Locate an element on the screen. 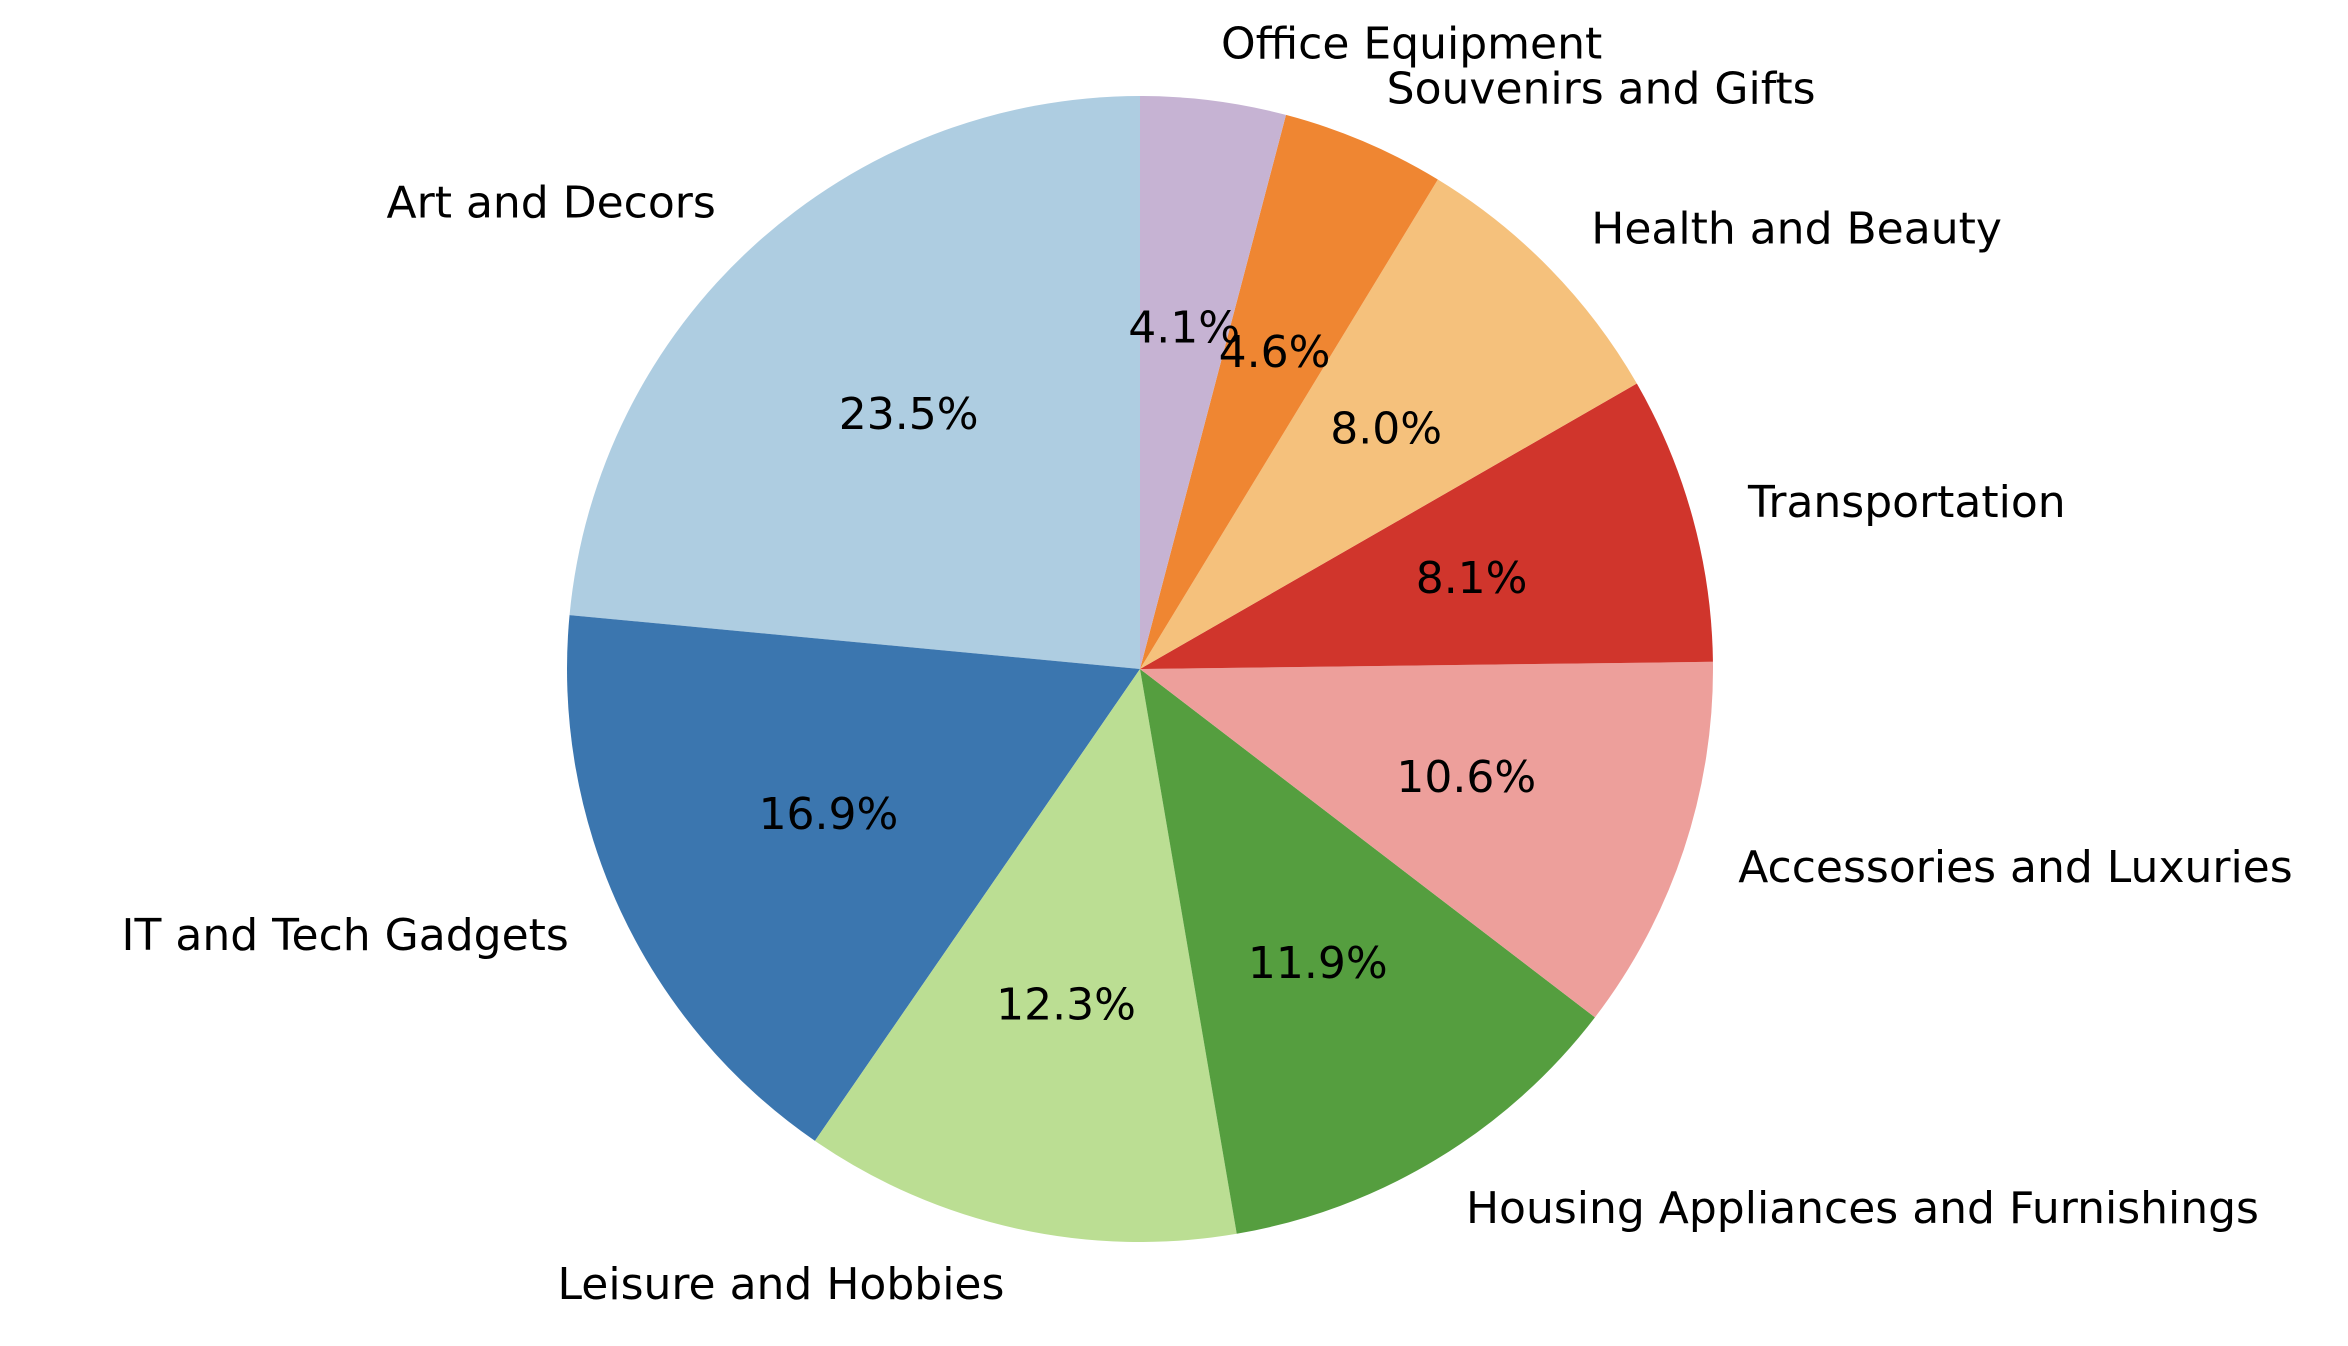  category-label-art-and-decors: Art and Decors is located at coordinates (551, 202).